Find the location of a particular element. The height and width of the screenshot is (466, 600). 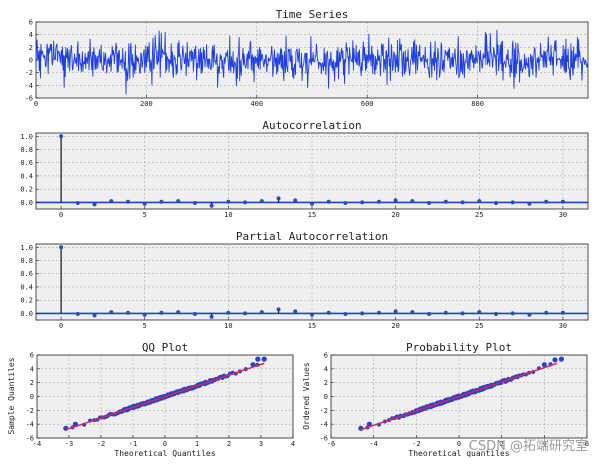

probability-ytick-label: -6 is located at coordinates (324, 439).